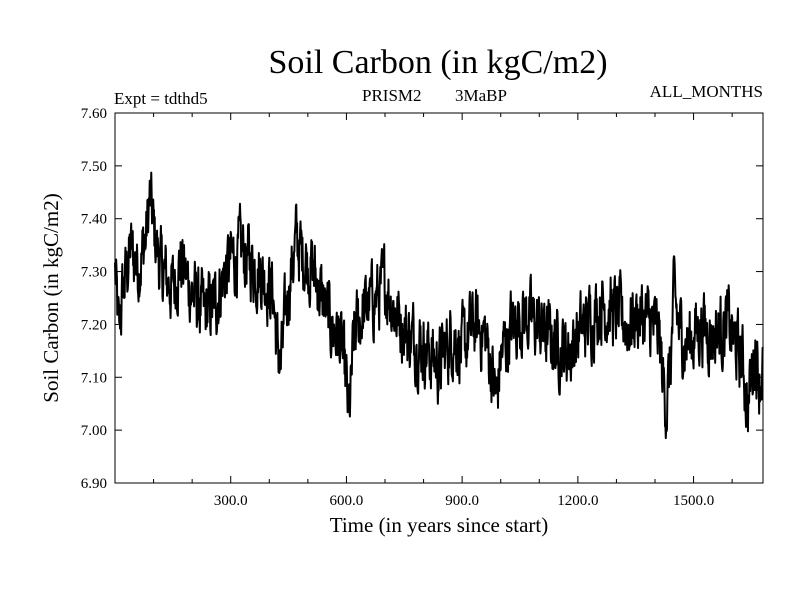 This screenshot has height=600, width=800. Describe the element at coordinates (94, 273) in the screenshot. I see `y-tick-label: 7.30` at that location.